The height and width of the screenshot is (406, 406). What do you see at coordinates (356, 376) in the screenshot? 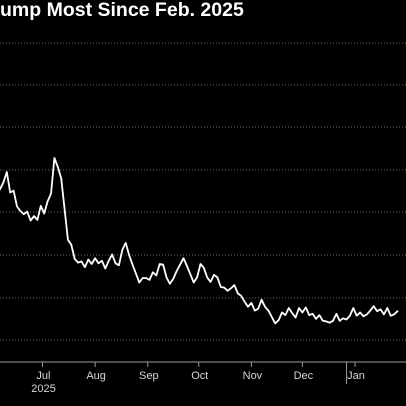
I see `x-tick-label-jan: Jan` at bounding box center [356, 376].